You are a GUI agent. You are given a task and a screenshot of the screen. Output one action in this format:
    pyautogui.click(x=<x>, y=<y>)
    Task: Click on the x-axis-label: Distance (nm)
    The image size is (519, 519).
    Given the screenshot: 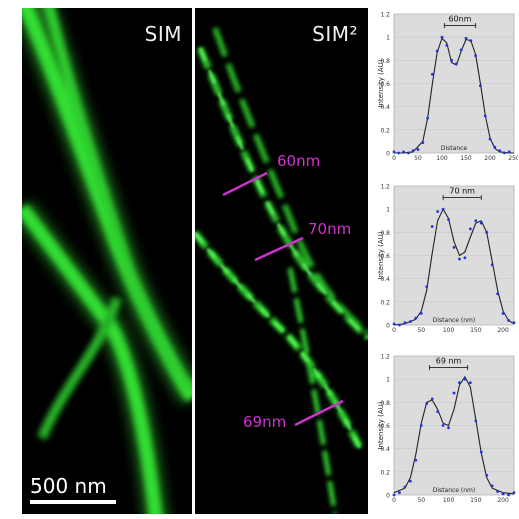 What is the action you would take?
    pyautogui.click(x=454, y=490)
    